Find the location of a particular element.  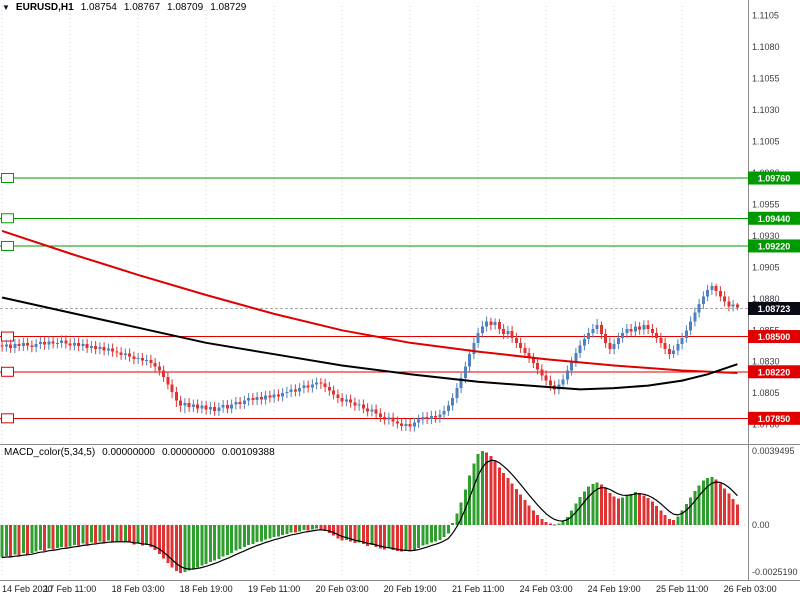

ohlc-high: 1.08767 is located at coordinates (142, 7).